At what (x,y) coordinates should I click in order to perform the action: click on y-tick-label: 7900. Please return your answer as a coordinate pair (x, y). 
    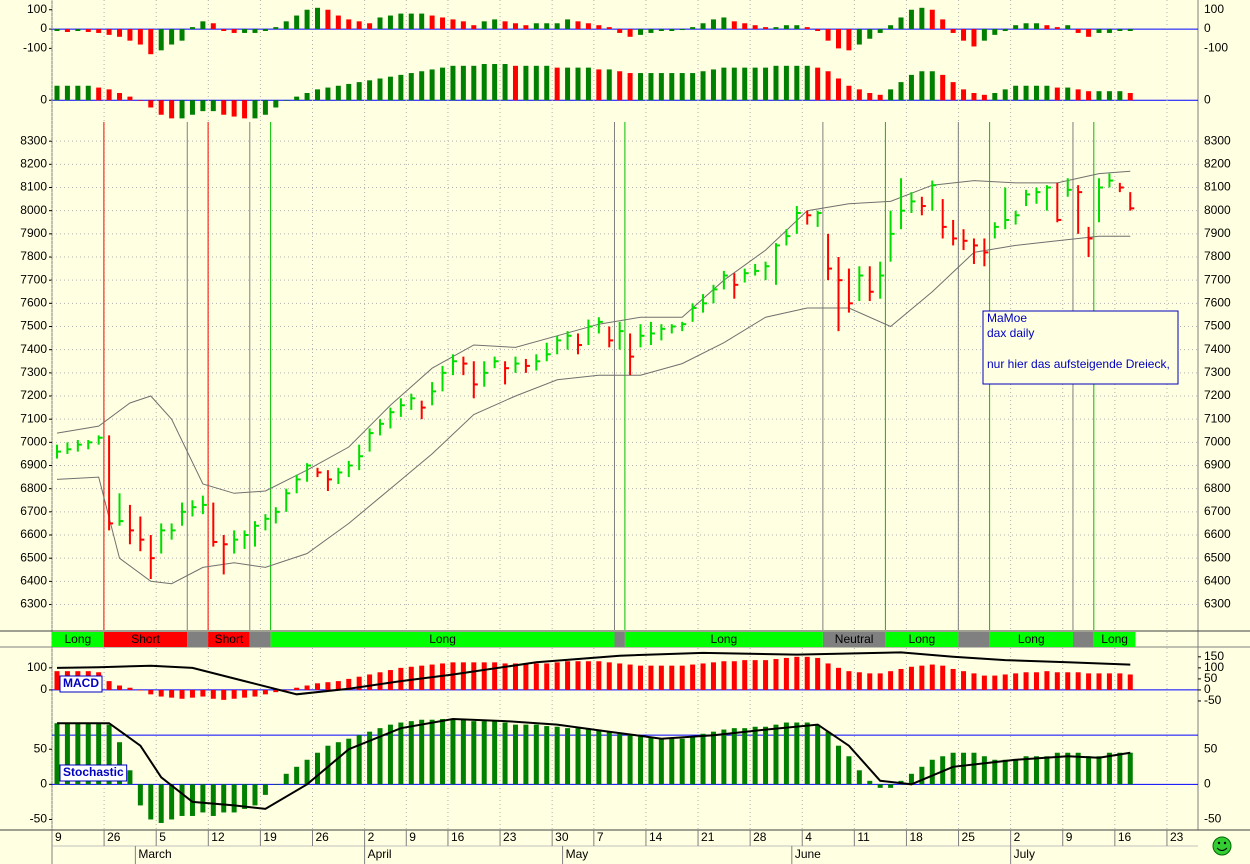
    Looking at the image, I should click on (33, 233).